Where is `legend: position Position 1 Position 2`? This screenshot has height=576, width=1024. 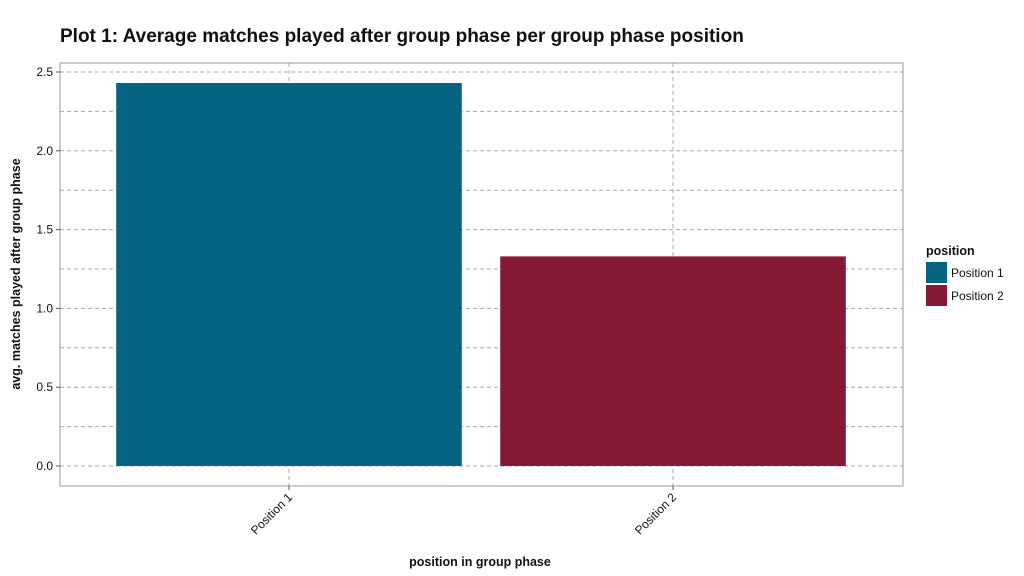 legend: position Position 1 Position 2 is located at coordinates (965, 275).